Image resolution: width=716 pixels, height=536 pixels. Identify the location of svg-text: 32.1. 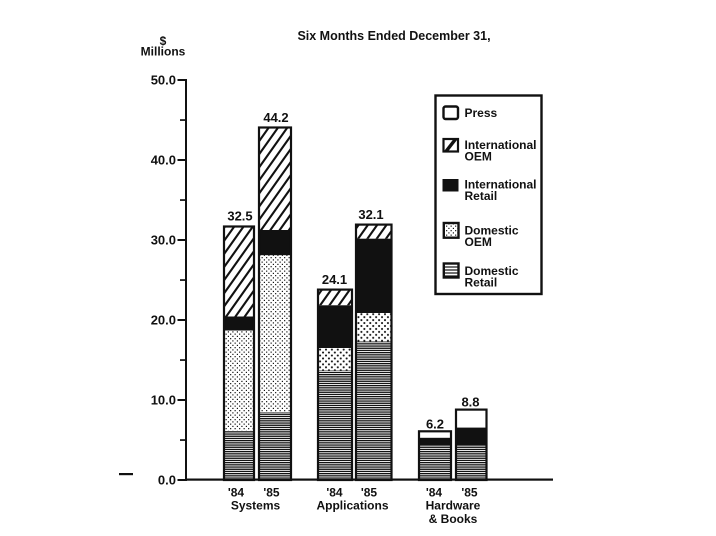
(370, 214).